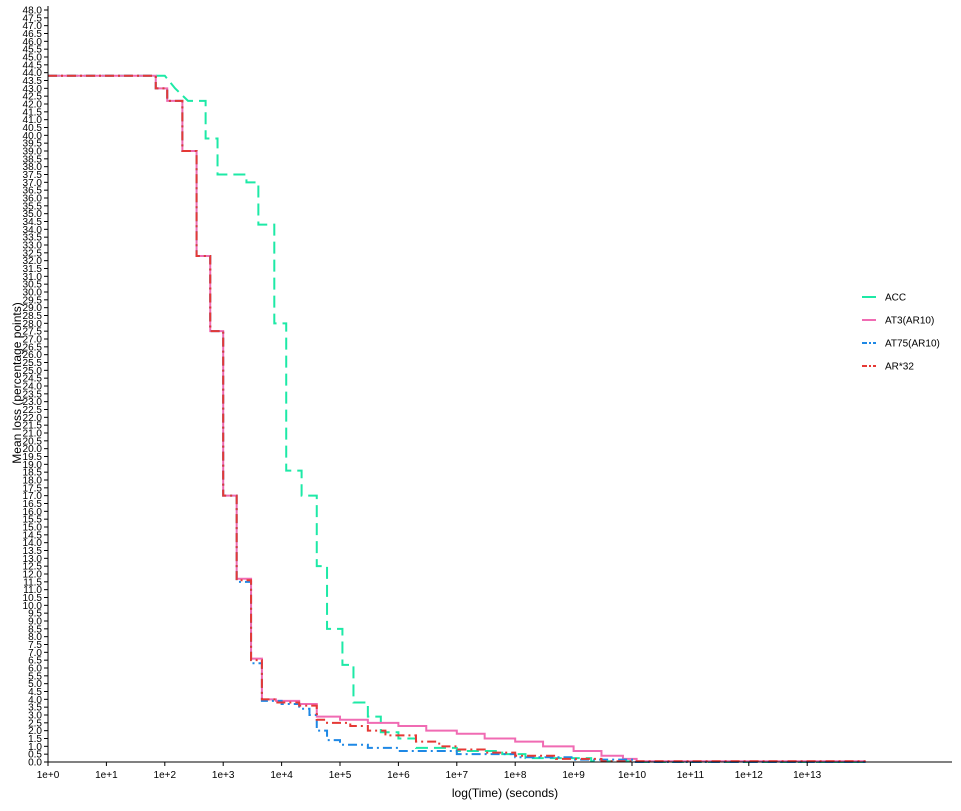 This screenshot has height=811, width=961. I want to click on y-tick-label: 16.5, so click(33, 504).